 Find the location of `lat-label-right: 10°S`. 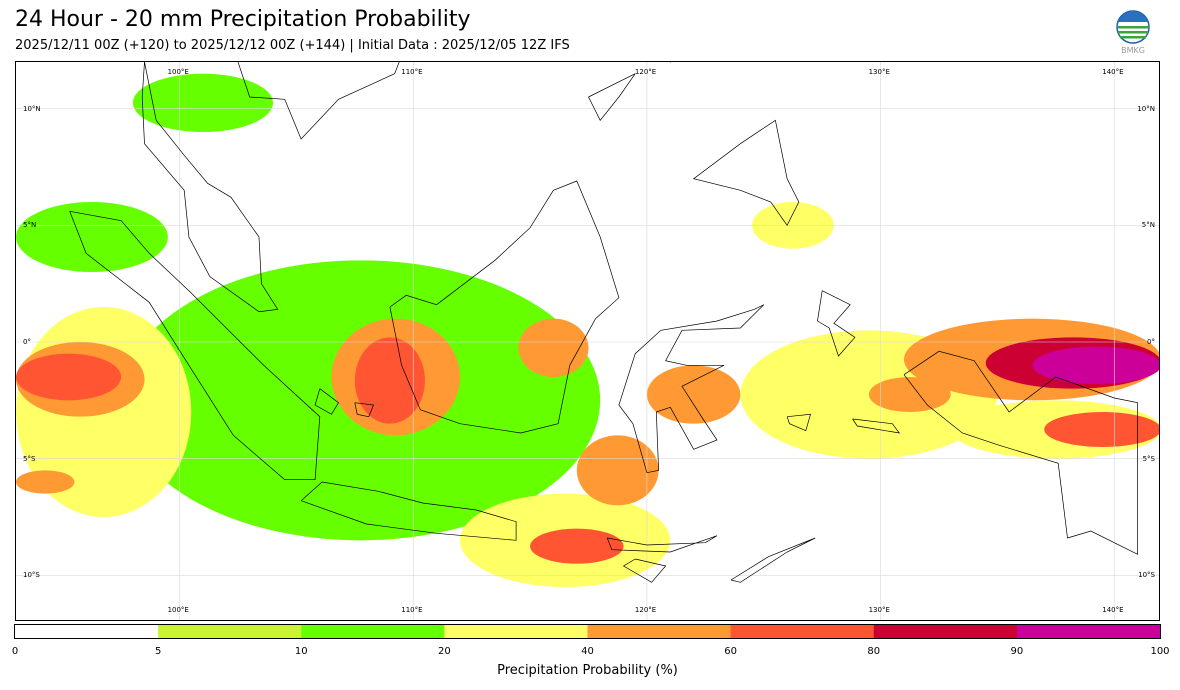

lat-label-right: 10°S is located at coordinates (1146, 575).